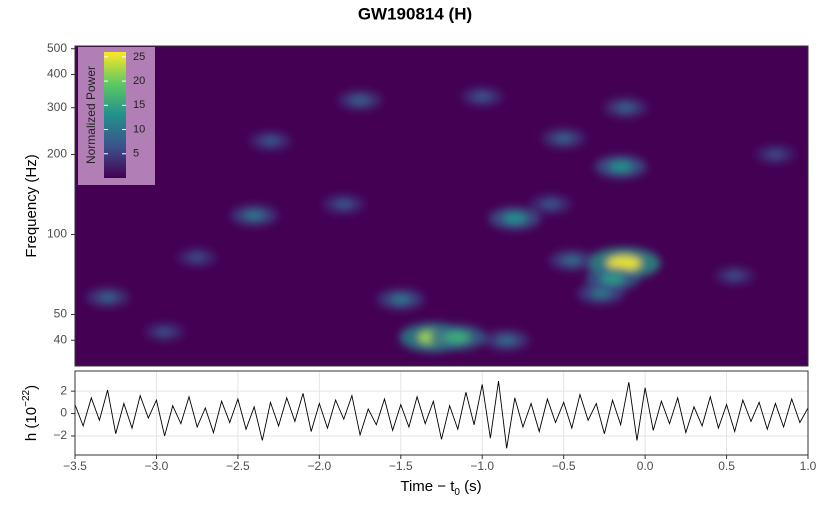  Describe the element at coordinates (427, 486) in the screenshot. I see `x-label-text: Time − t` at that location.